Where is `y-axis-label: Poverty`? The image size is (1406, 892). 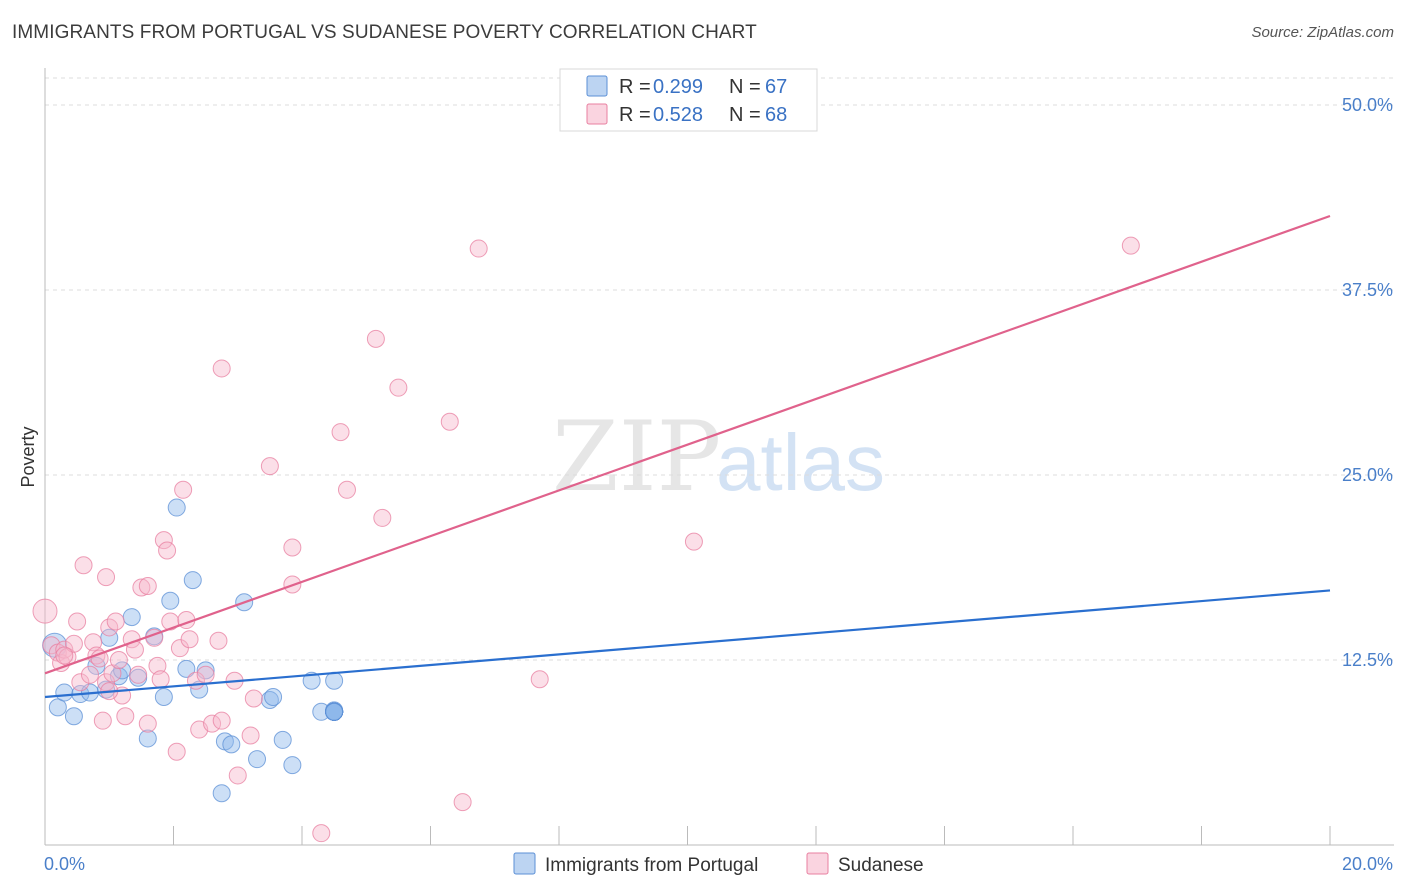
y-axis-label: Poverty is located at coordinates (28, 456).